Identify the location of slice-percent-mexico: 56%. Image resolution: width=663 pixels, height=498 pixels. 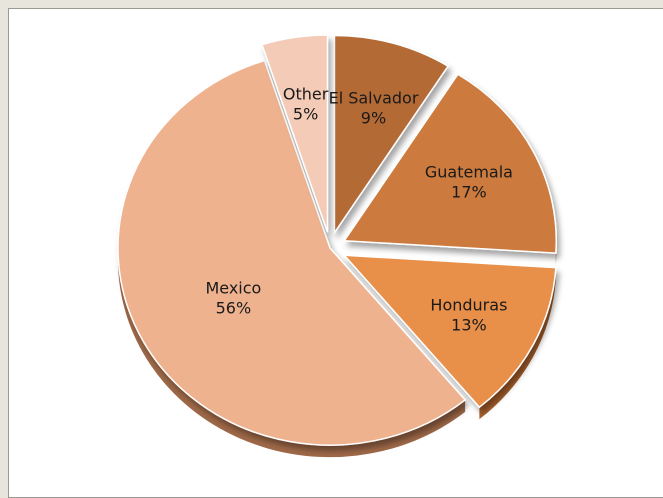
(234, 307).